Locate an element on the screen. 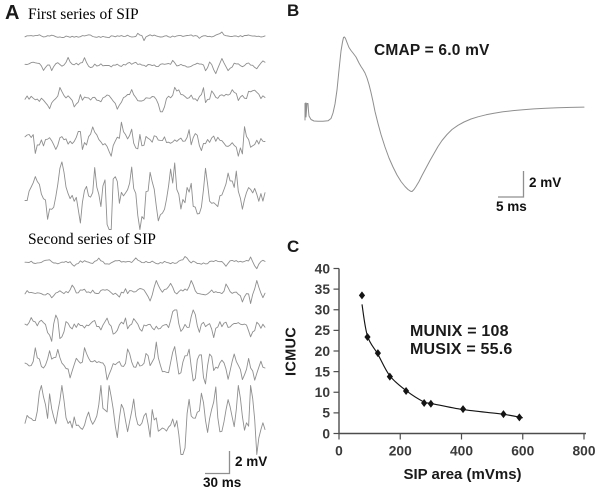  scalebar-a-lines is located at coordinates (218, 463).